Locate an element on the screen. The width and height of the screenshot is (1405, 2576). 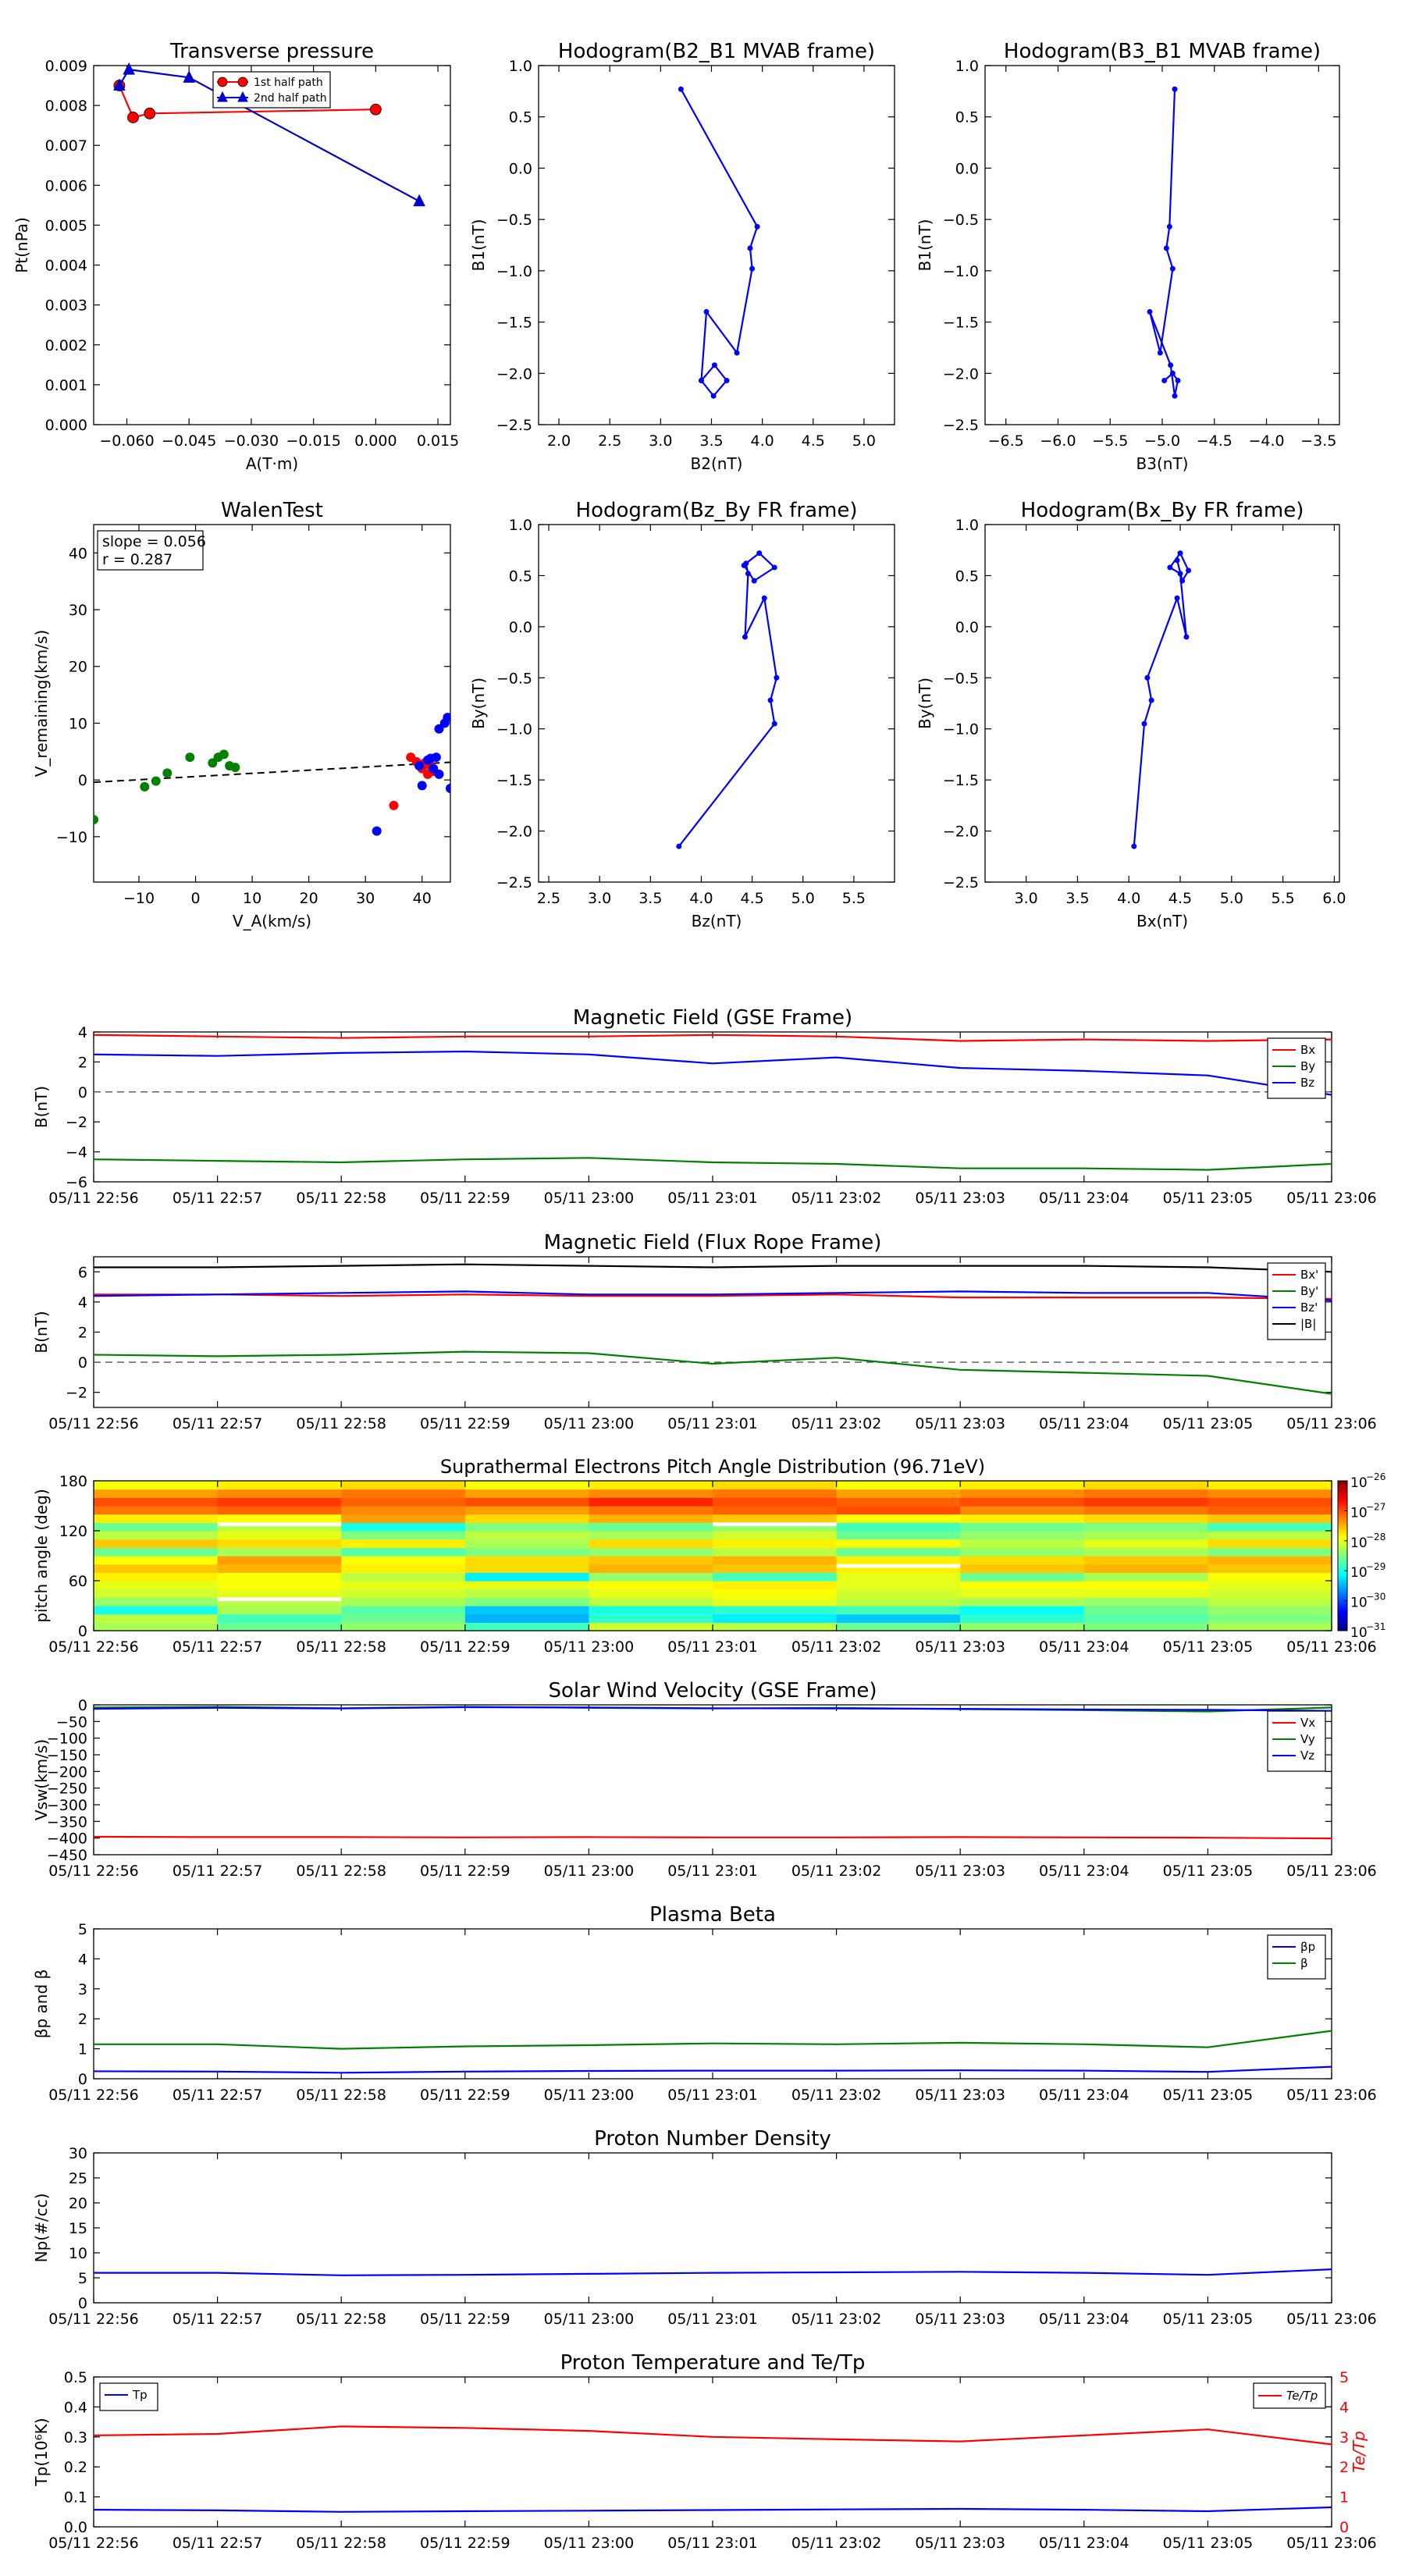
y-tick-label: 0.2 is located at coordinates (76, 2467).